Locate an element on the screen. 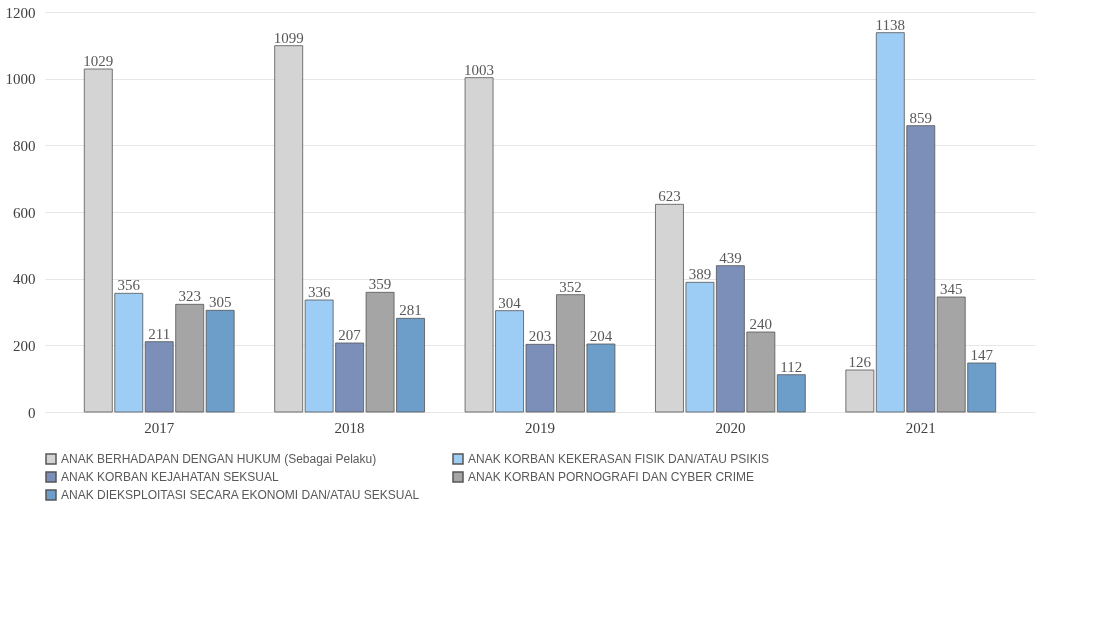  y-tick-label: 1000 is located at coordinates (20, 79).